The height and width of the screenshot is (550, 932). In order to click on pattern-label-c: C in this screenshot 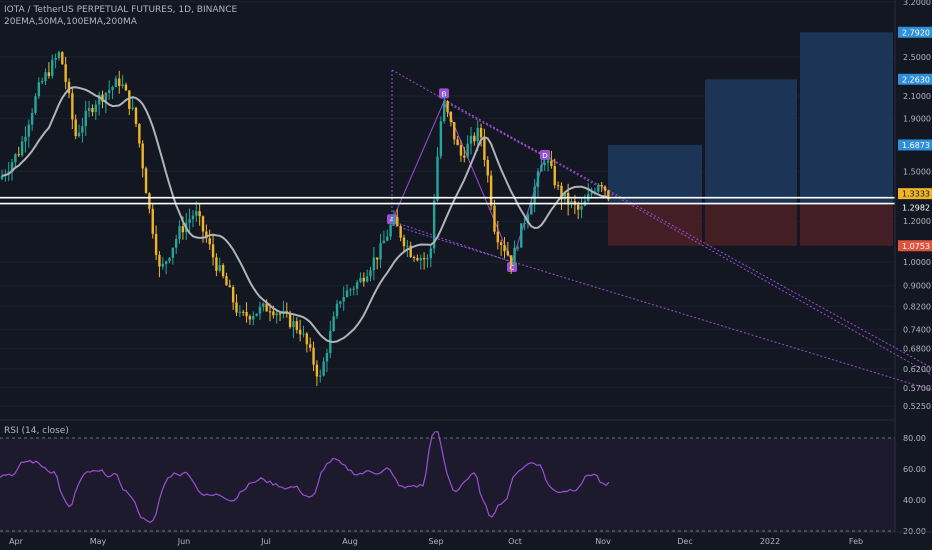, I will do `click(512, 268)`.